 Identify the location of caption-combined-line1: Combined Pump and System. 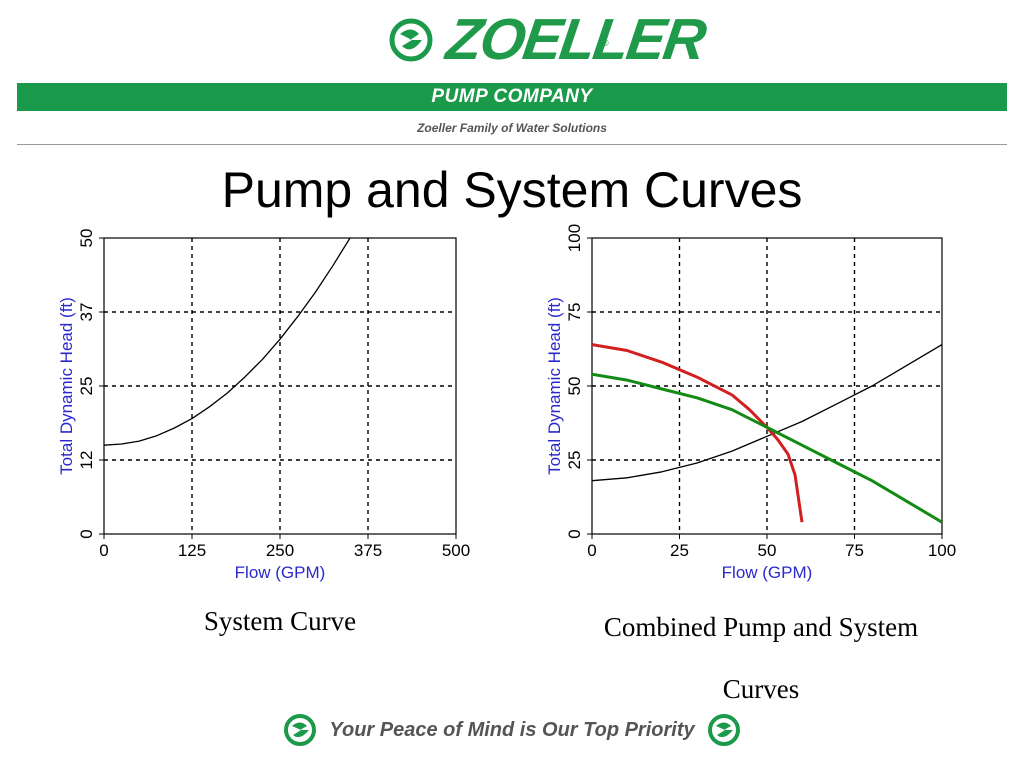
(761, 627).